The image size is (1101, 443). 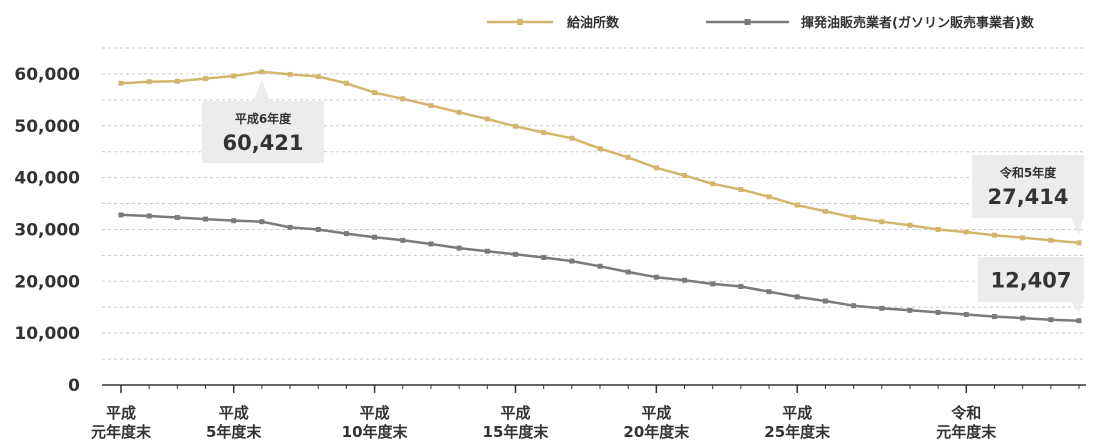 What do you see at coordinates (966, 413) in the screenshot?
I see `x-tick-label-line1: 令和` at bounding box center [966, 413].